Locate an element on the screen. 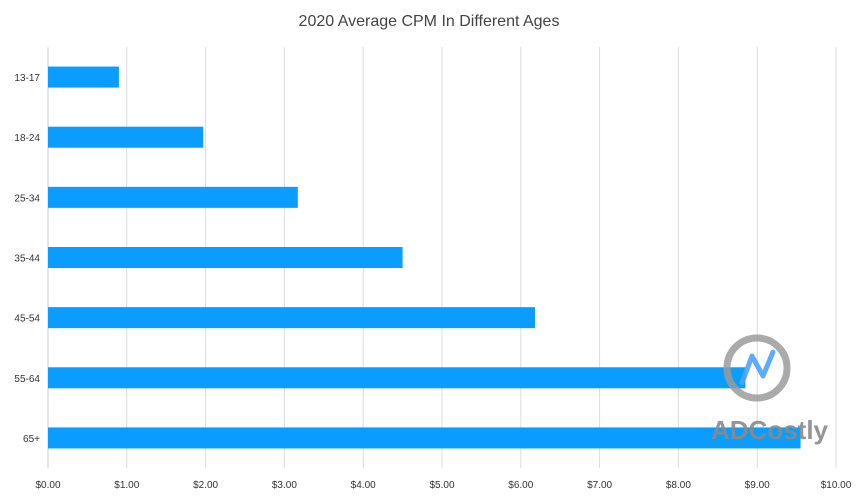  x-tick-label: $2.00 is located at coordinates (205, 485).